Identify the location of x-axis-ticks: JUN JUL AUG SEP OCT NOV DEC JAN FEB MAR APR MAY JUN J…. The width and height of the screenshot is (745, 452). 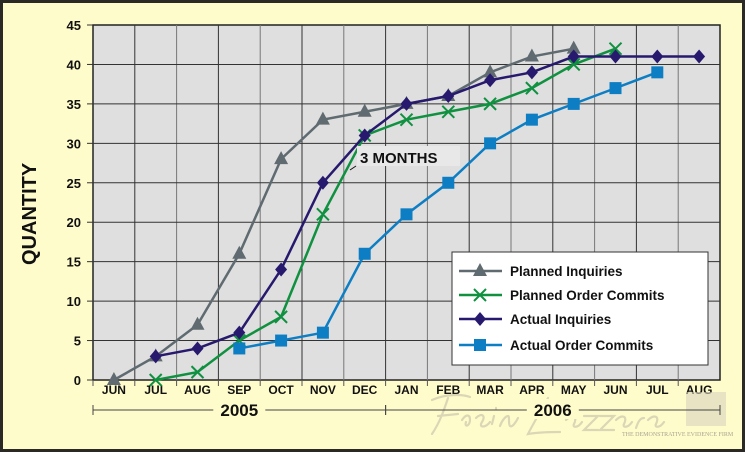
(402, 388).